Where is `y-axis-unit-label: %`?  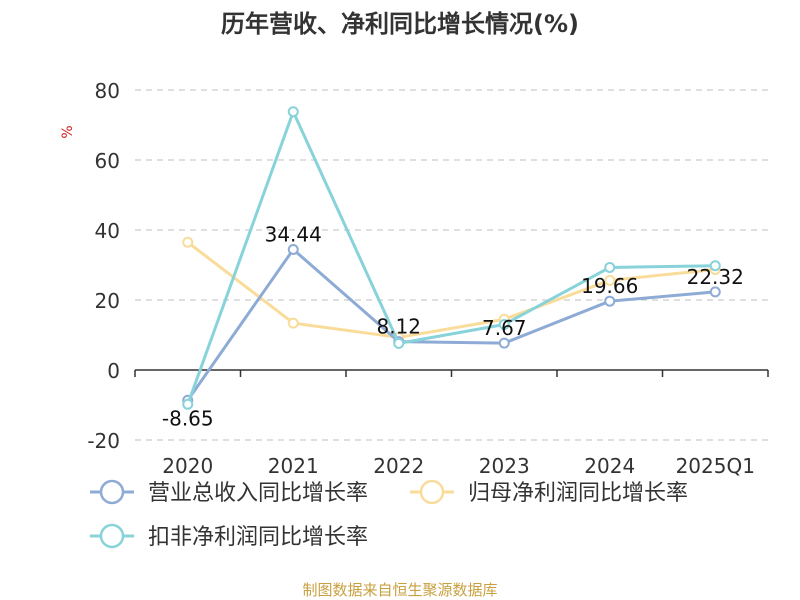
y-axis-unit-label: % is located at coordinates (68, 131).